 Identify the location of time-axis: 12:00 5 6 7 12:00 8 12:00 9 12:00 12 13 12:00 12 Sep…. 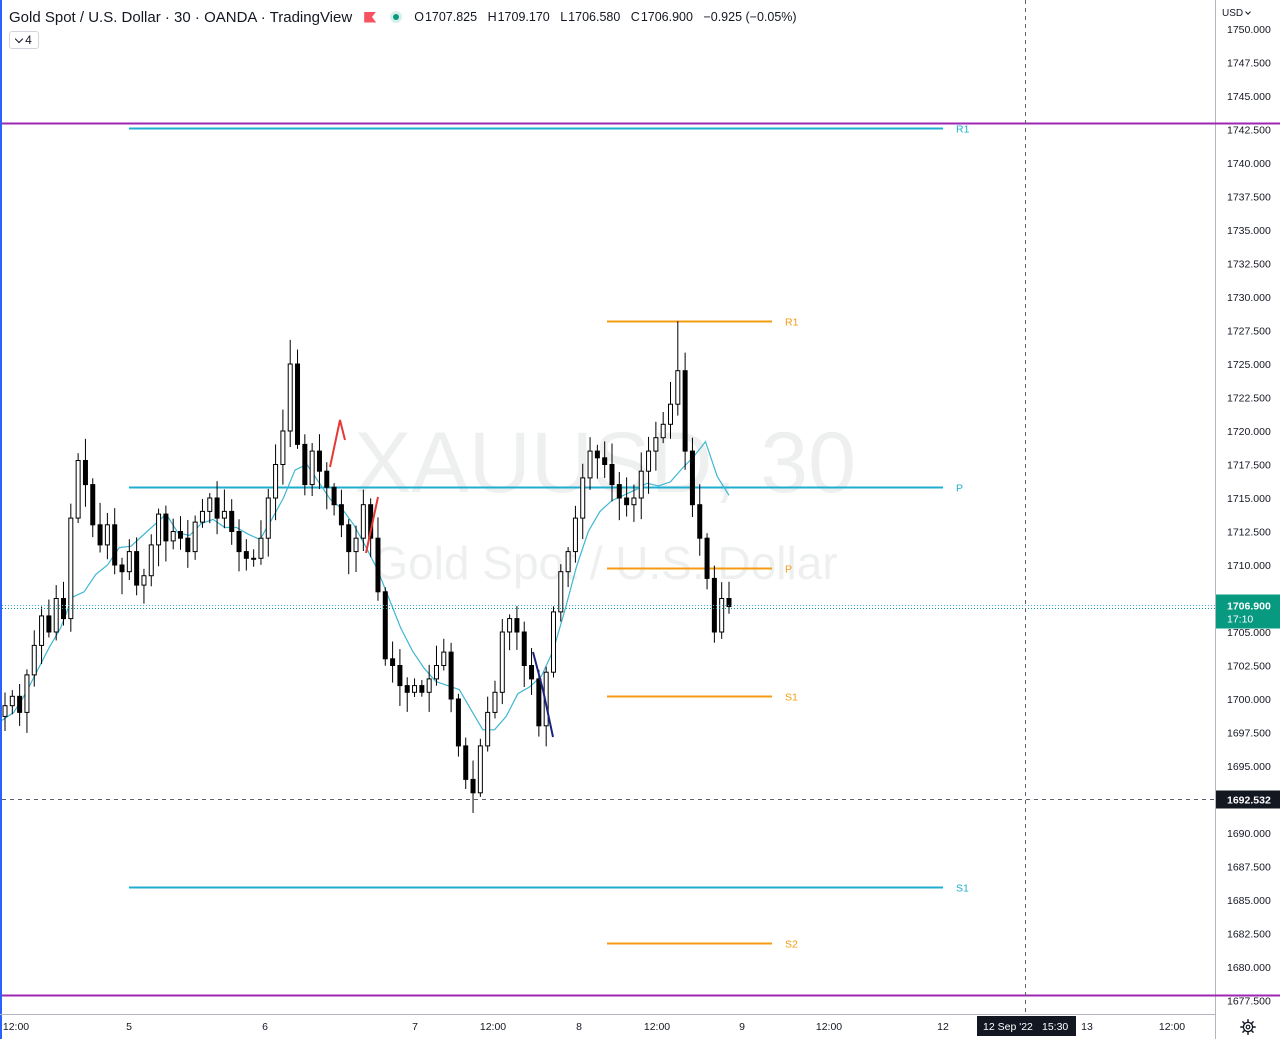
(594, 1026).